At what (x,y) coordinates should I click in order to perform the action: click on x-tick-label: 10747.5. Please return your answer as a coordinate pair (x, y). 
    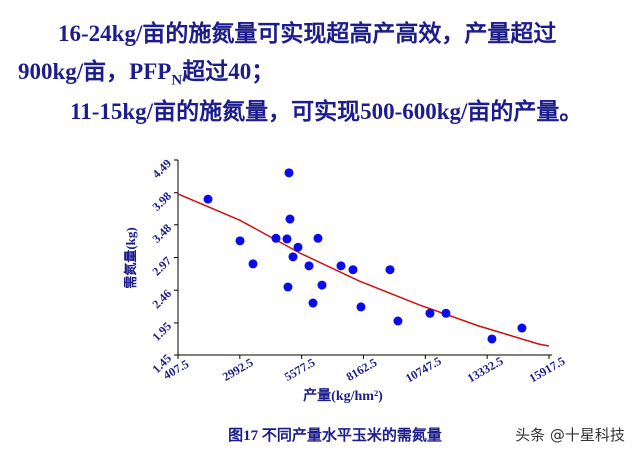
    Looking at the image, I should click on (423, 370).